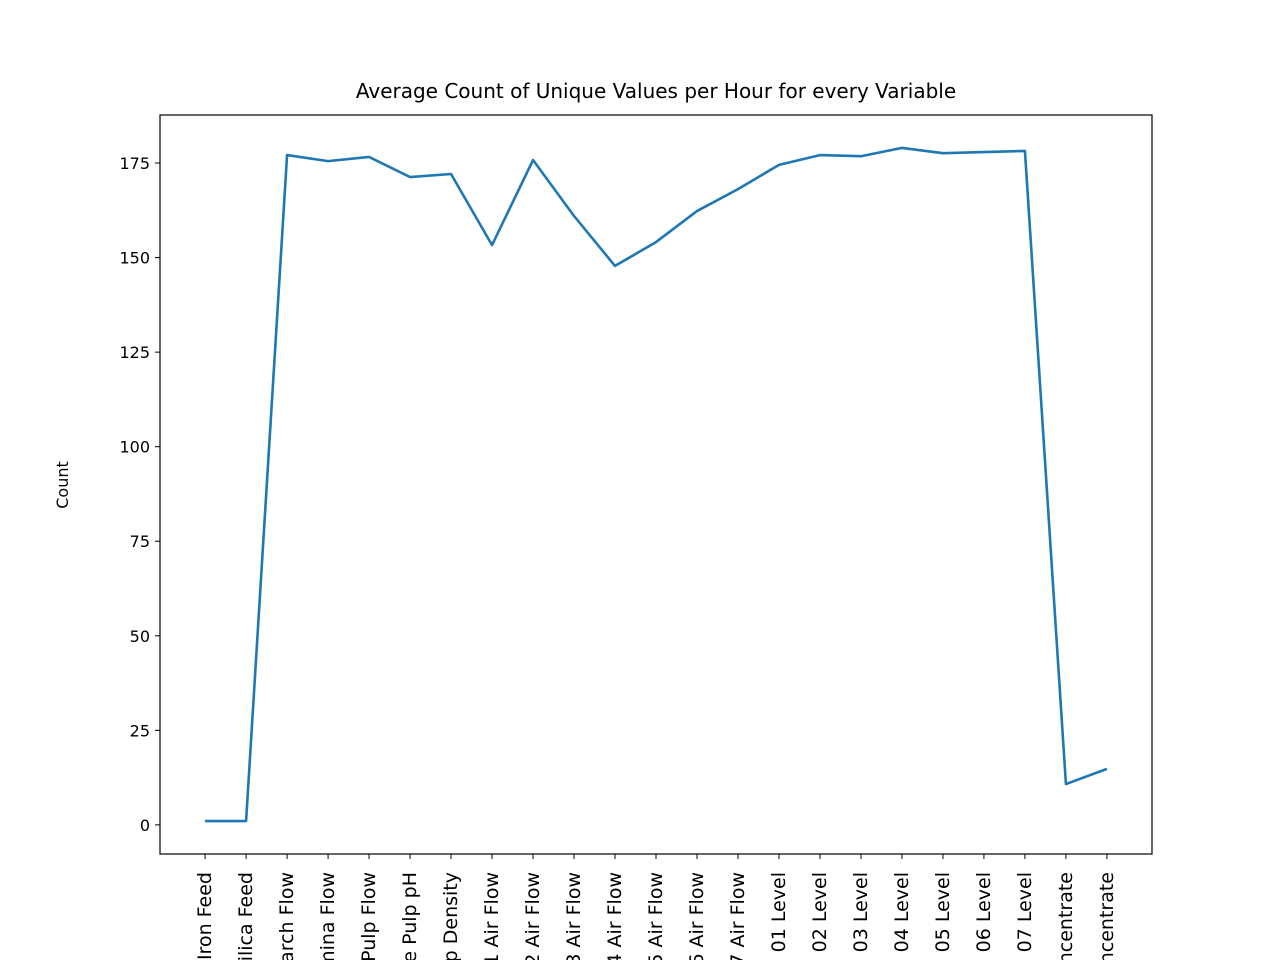  What do you see at coordinates (145, 825) in the screenshot?
I see `y-tick-label: 0` at bounding box center [145, 825].